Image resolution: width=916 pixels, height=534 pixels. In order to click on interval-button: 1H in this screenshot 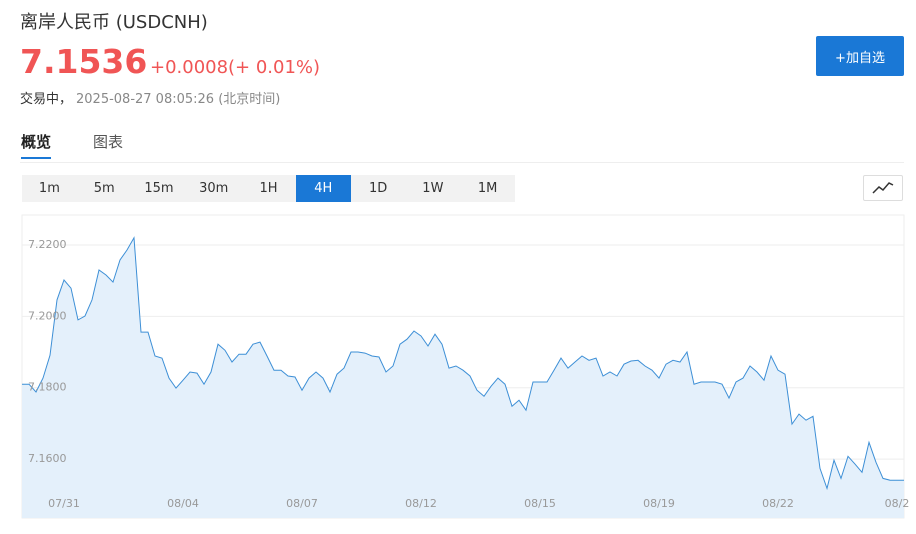, I will do `click(268, 188)`.